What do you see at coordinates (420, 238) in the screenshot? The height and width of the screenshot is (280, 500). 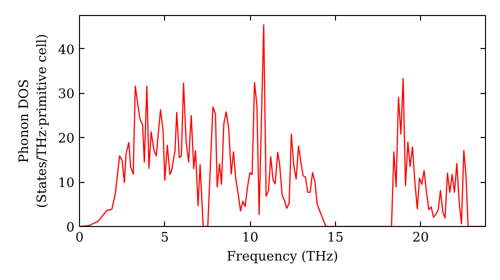 I see `x-tick-label: 20` at bounding box center [420, 238].